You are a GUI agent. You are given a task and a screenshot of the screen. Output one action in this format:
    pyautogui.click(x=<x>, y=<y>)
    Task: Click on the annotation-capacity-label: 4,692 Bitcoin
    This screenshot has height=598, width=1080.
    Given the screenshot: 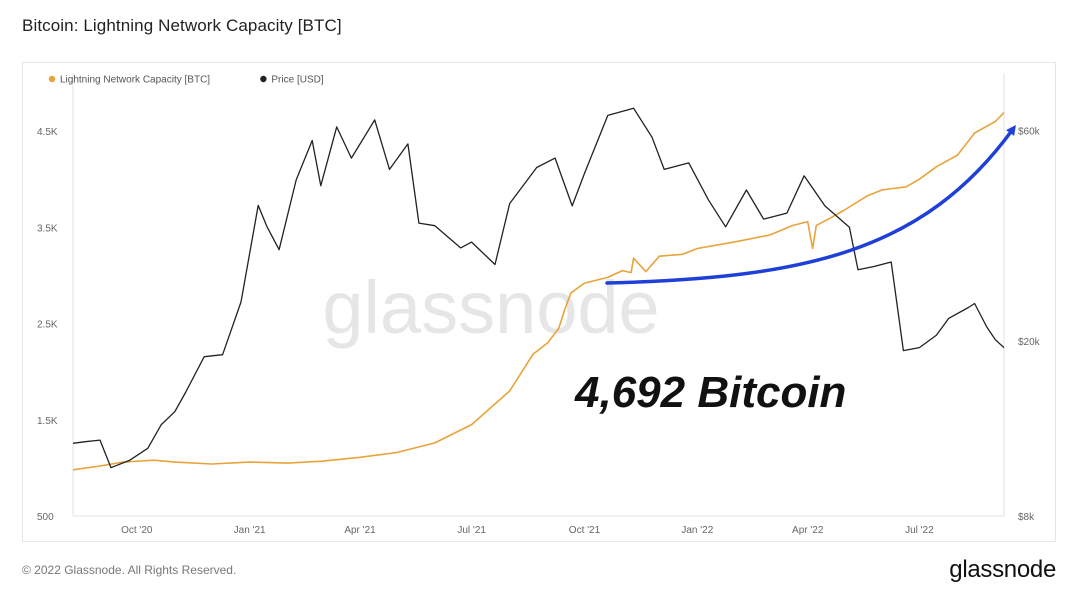 What is the action you would take?
    pyautogui.click(x=710, y=392)
    